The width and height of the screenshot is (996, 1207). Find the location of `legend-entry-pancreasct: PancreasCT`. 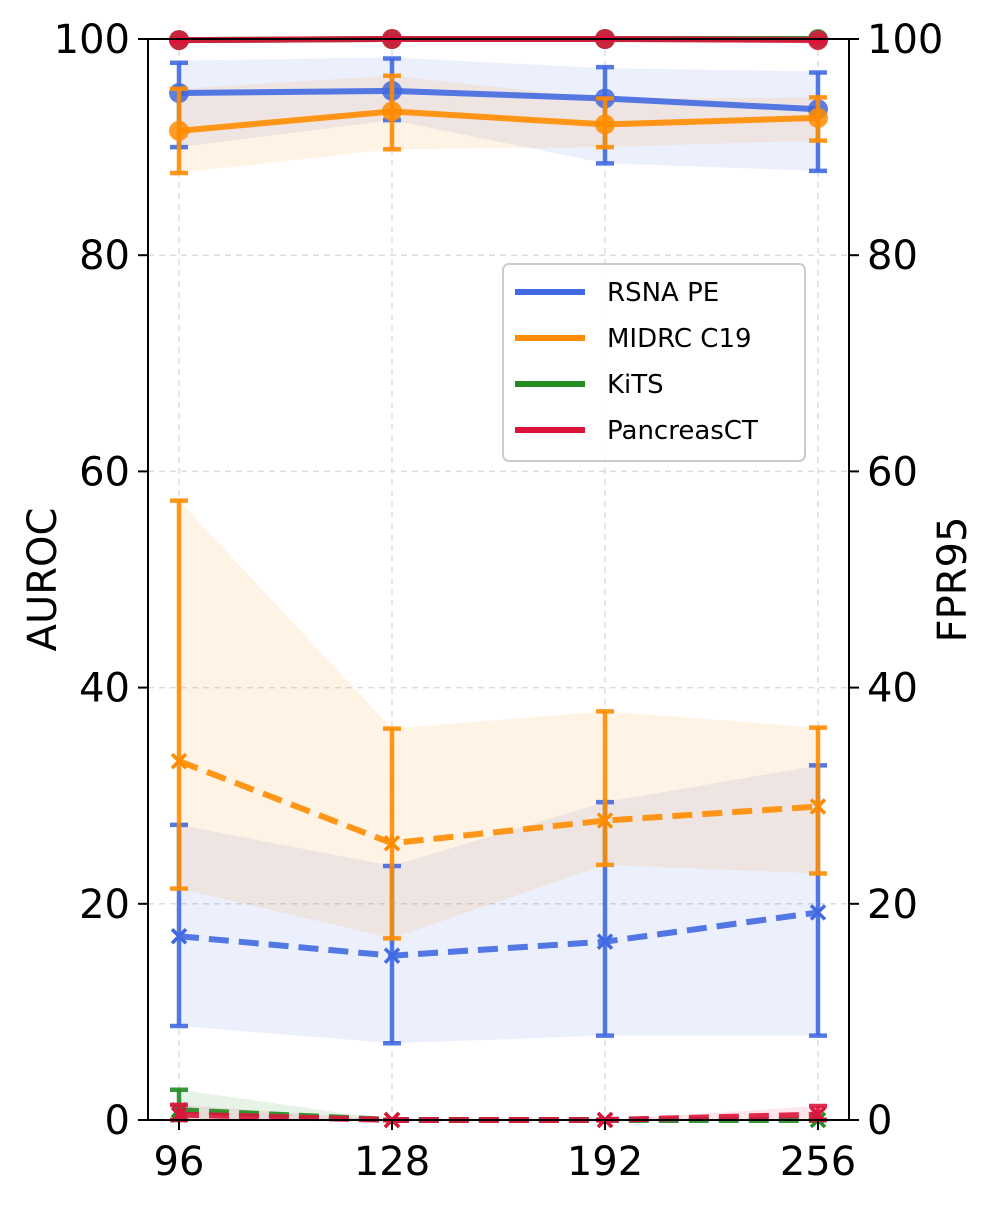

legend-entry-pancreasct: PancreasCT is located at coordinates (682, 431).